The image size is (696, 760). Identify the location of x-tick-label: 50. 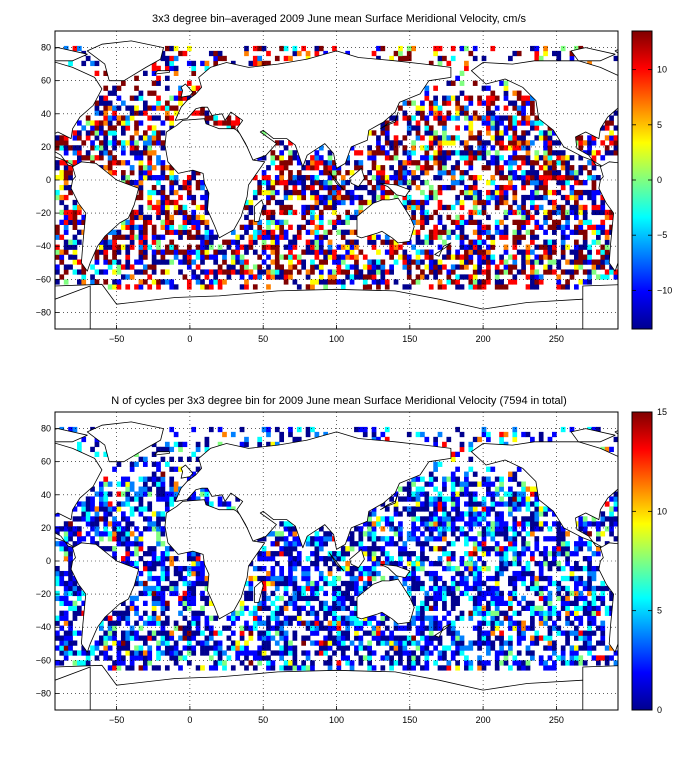
(263, 339).